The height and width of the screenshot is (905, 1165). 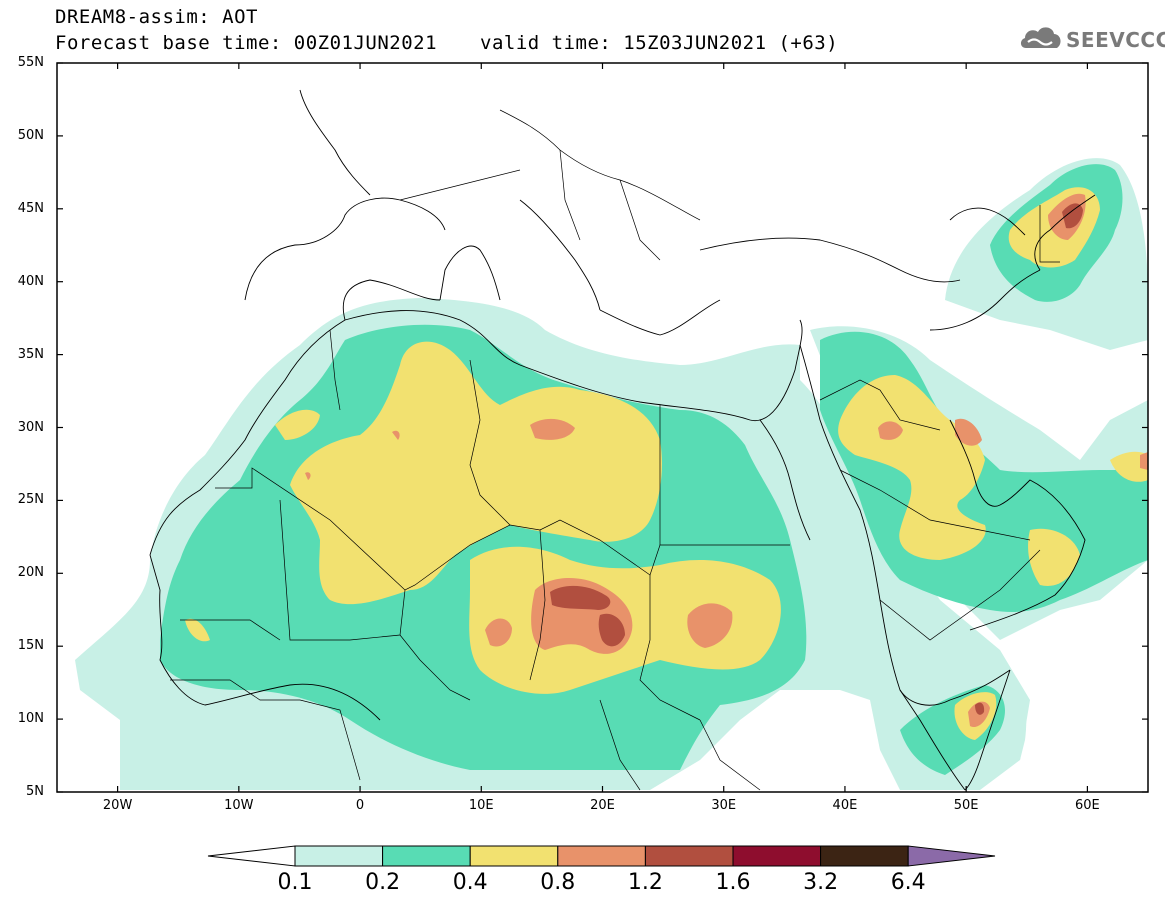 I want to click on lat-label-10N: 10N, so click(x=30, y=719).